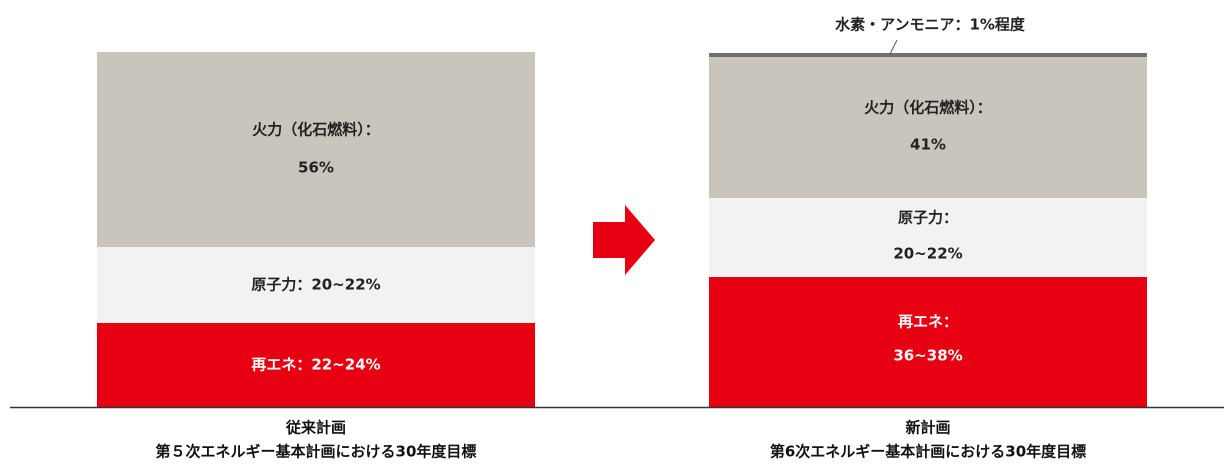 This screenshot has width=1224, height=464. Describe the element at coordinates (927, 254) in the screenshot. I see `label: 20~22%` at that location.